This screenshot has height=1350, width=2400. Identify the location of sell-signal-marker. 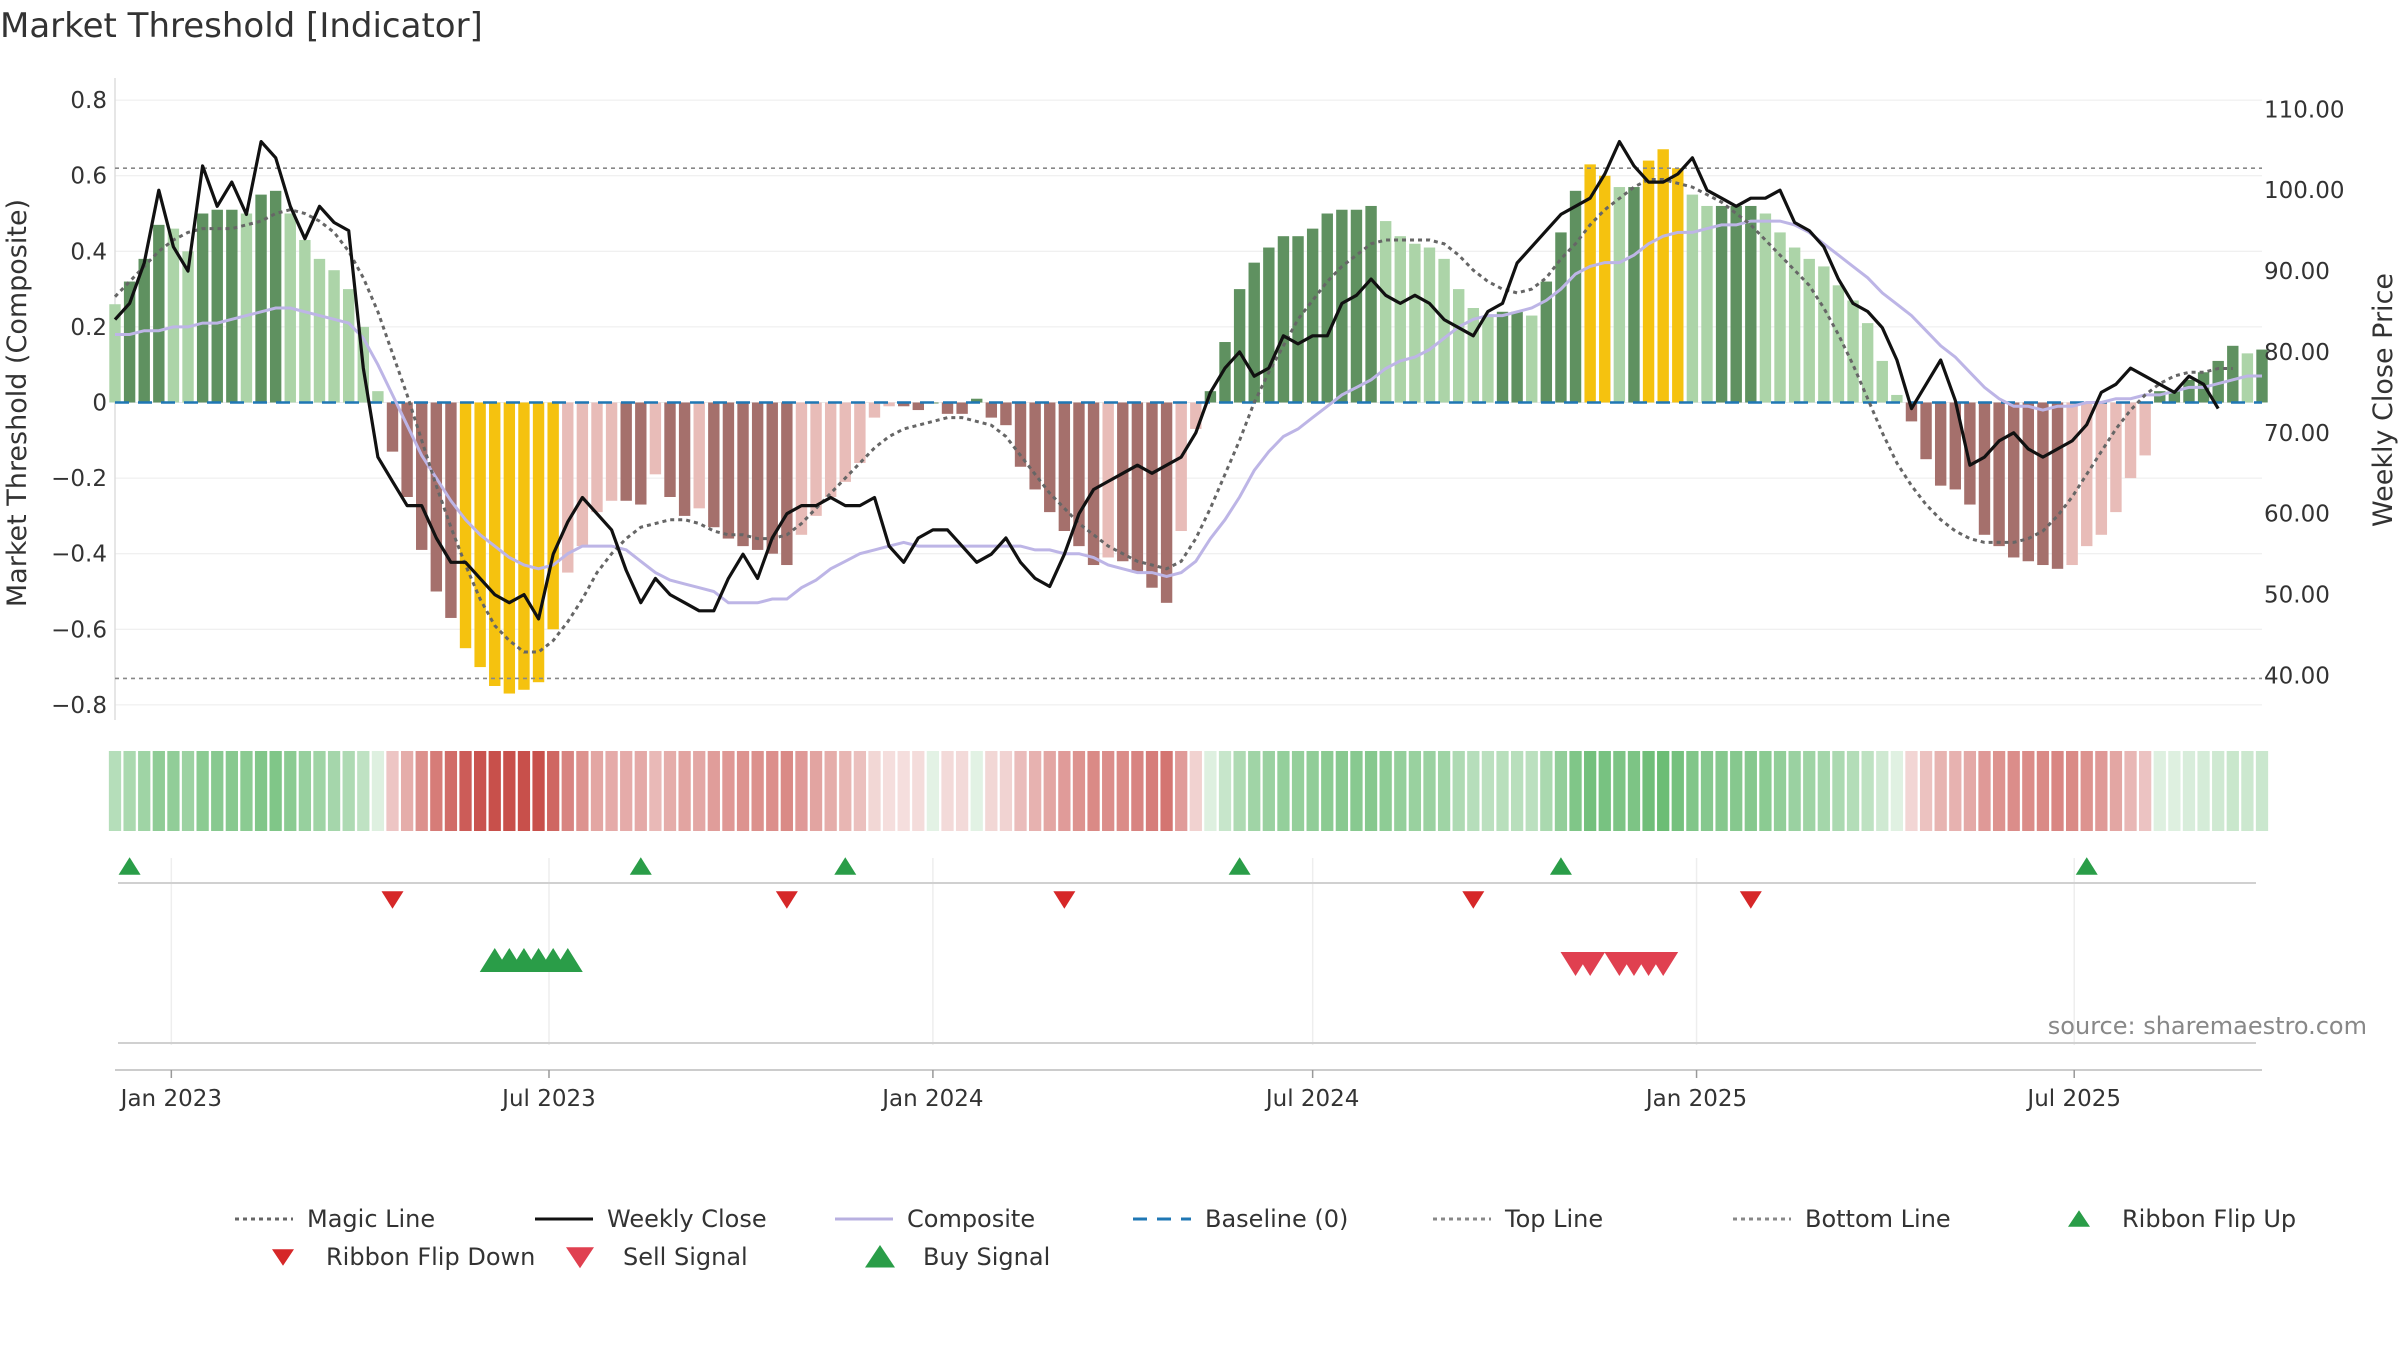
(1590, 964).